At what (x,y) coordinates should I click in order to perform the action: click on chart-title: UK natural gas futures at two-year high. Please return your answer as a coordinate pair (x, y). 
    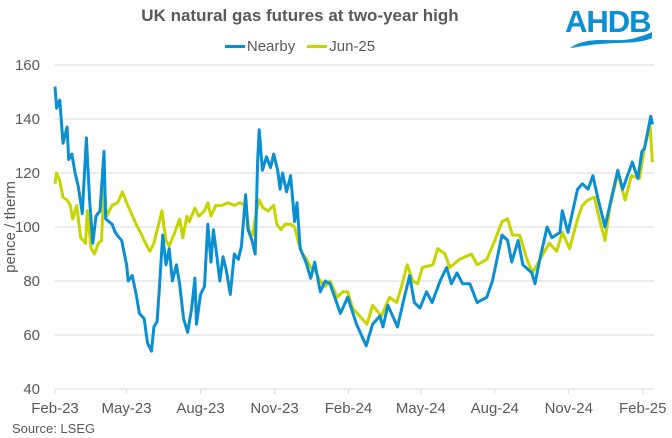
    Looking at the image, I should click on (300, 15).